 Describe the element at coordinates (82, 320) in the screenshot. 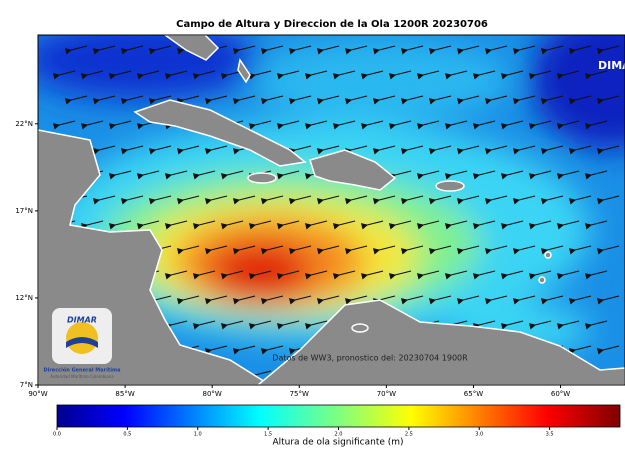

I see `logo-mark: DIMAR` at that location.